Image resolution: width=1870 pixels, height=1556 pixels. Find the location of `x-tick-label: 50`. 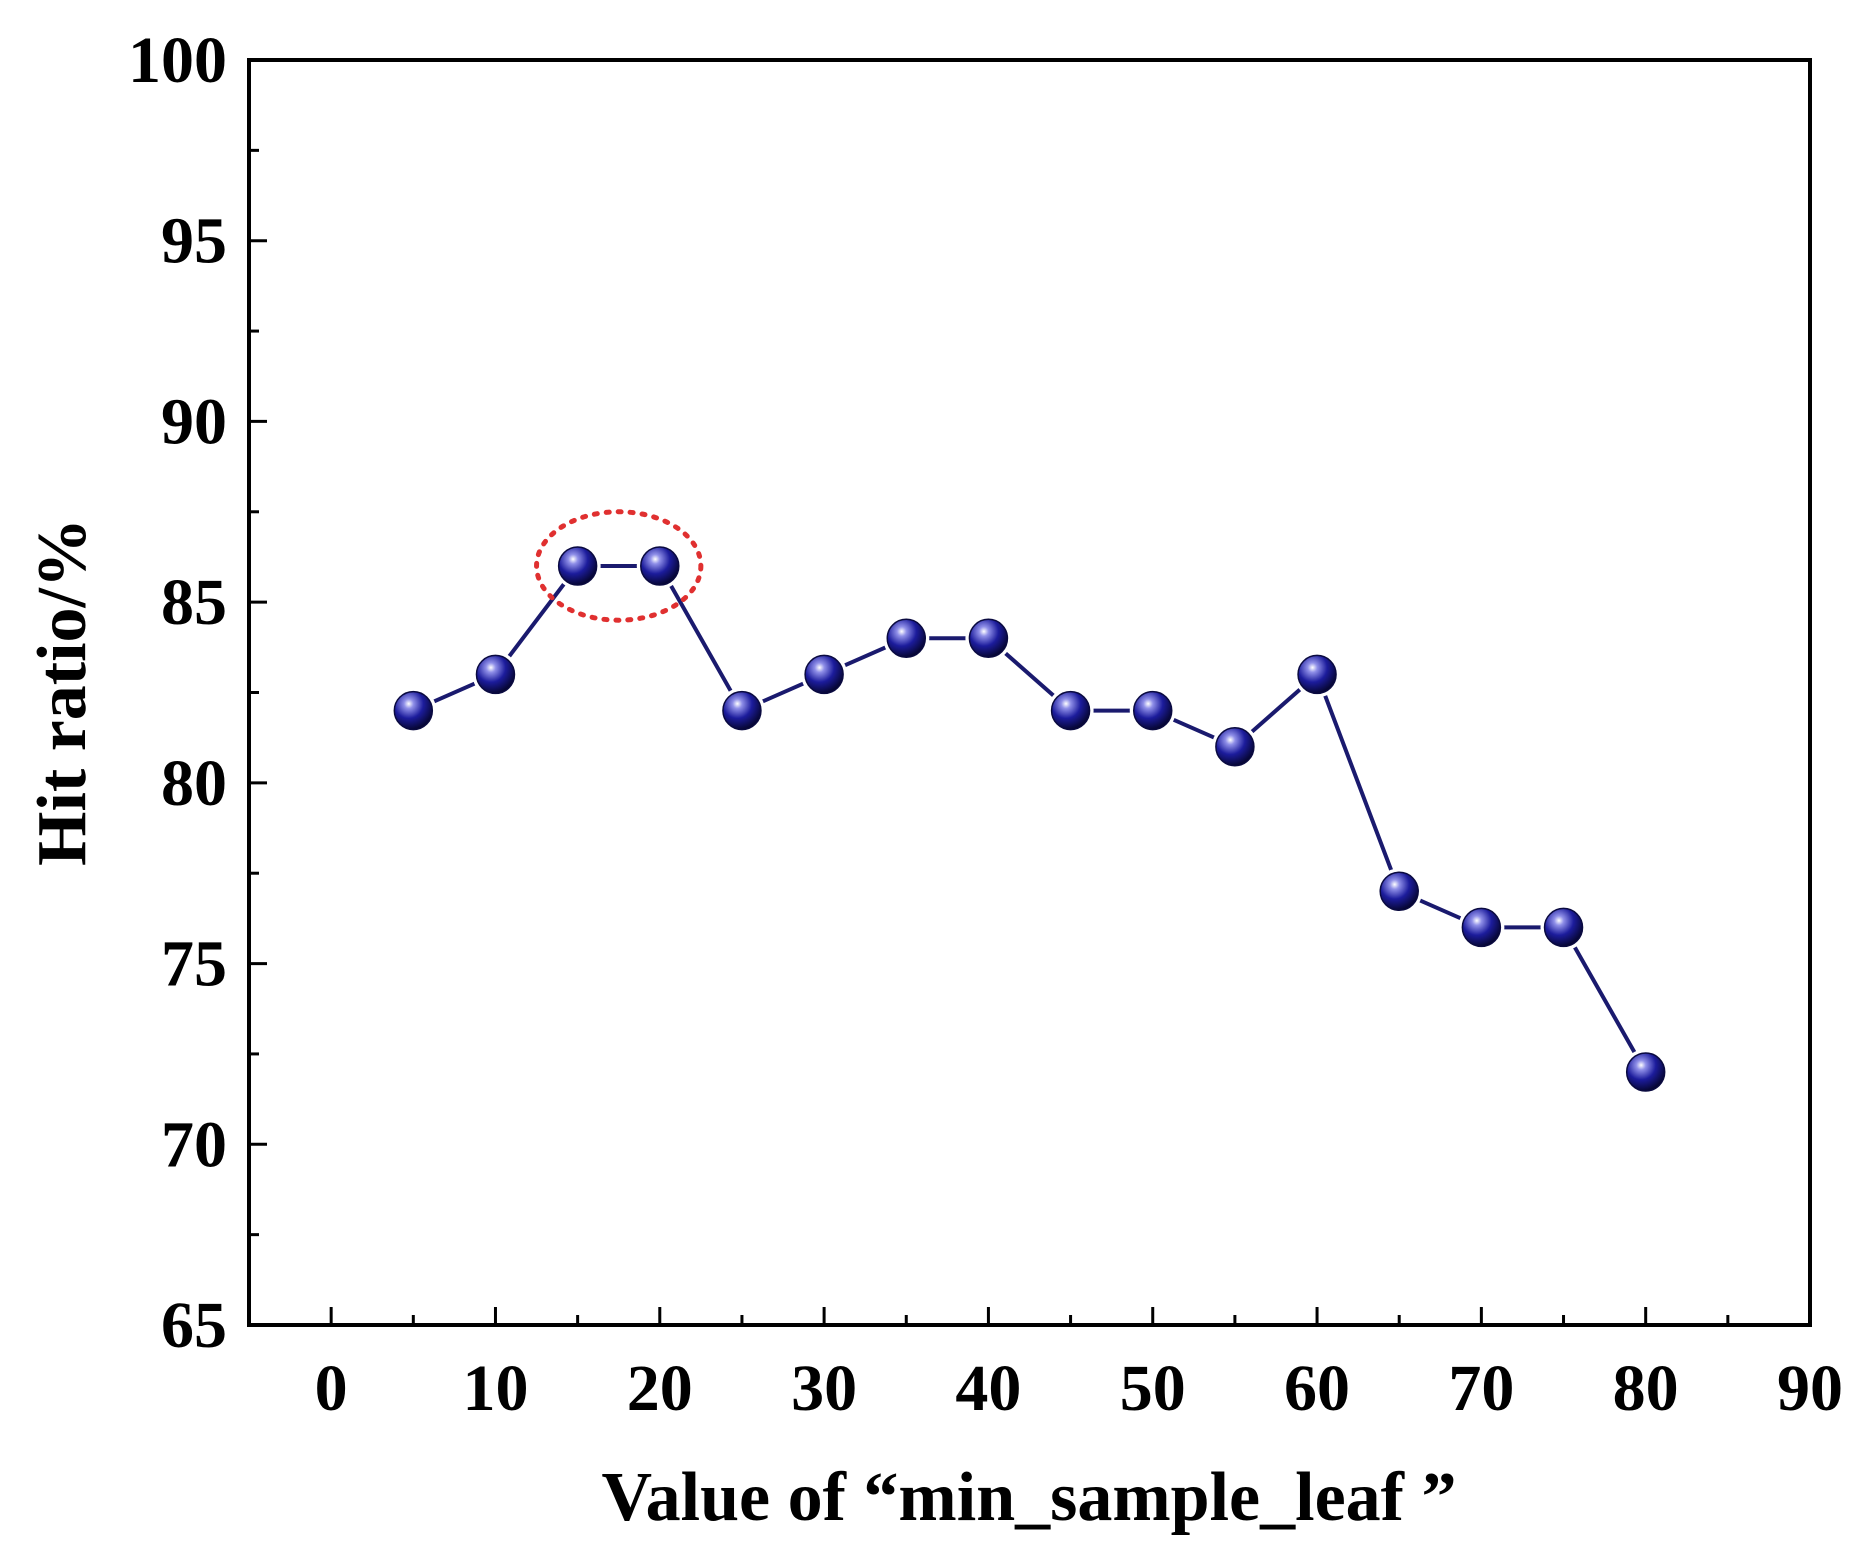

x-tick-label: 50 is located at coordinates (1153, 1388).